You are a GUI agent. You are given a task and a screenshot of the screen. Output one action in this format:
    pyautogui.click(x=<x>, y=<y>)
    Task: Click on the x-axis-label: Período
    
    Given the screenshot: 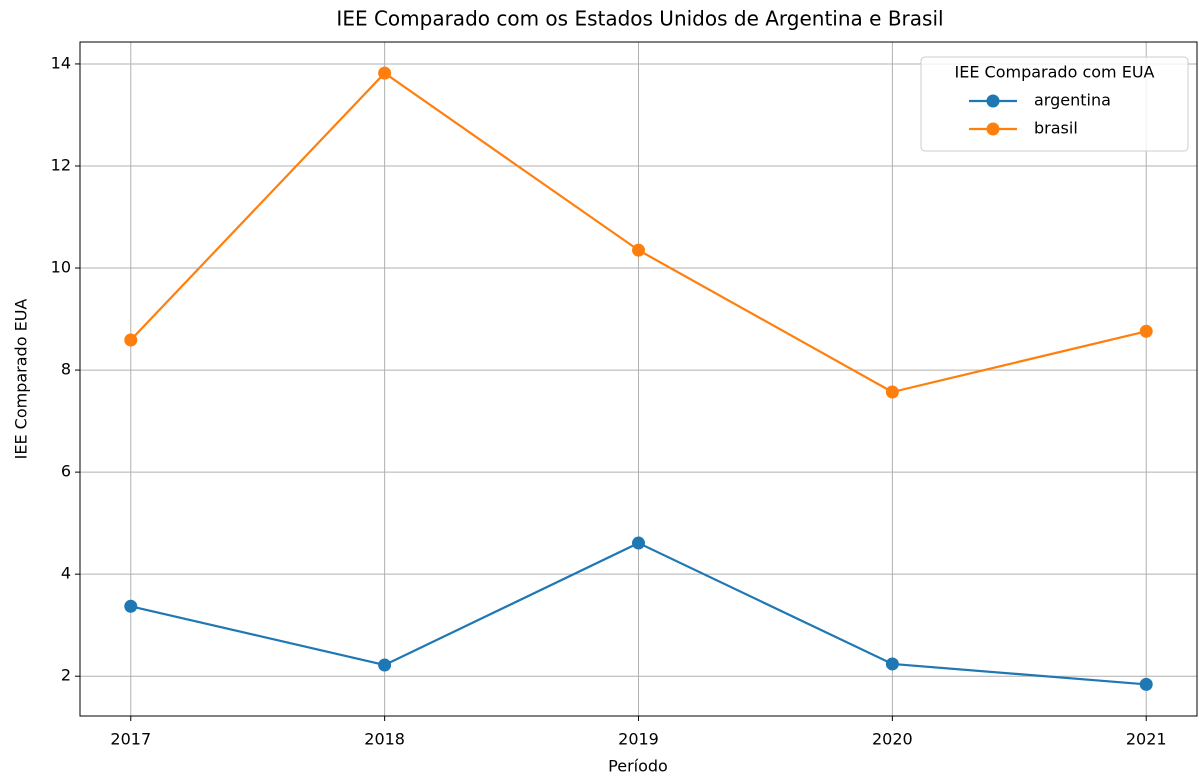 What is the action you would take?
    pyautogui.click(x=638, y=766)
    